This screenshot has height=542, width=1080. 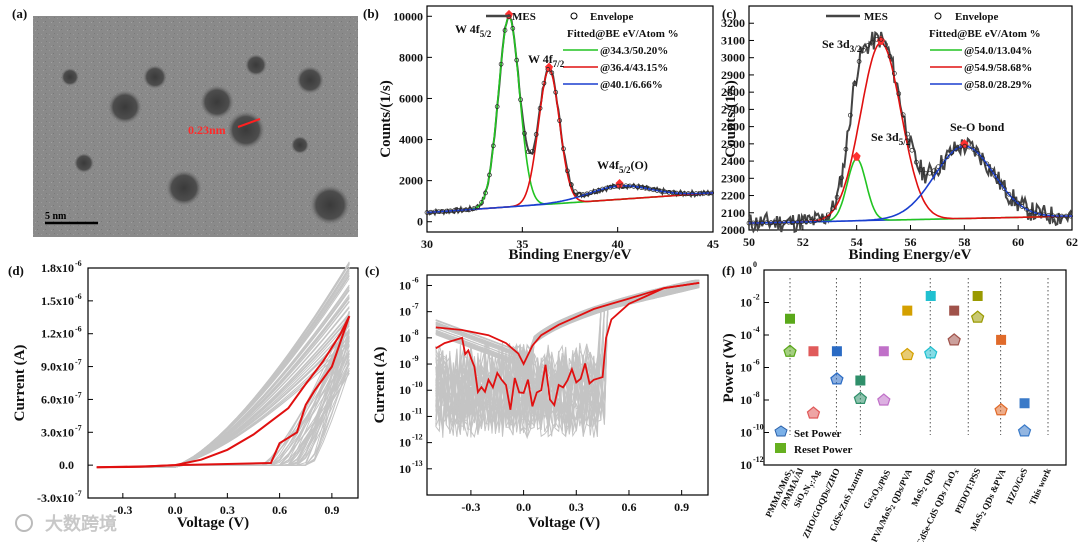 What do you see at coordinates (756, 329) in the screenshot?
I see `y-tick-exponent: -4` at bounding box center [756, 329].